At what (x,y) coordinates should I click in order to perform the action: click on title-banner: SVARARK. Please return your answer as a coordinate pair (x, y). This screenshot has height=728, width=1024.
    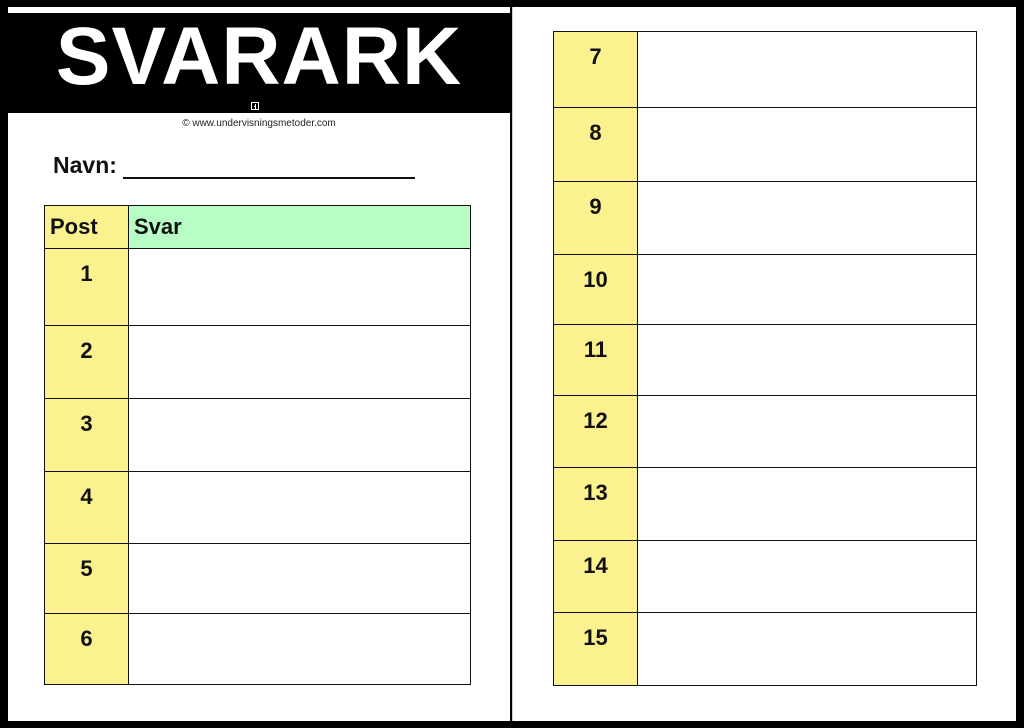
    Looking at the image, I should click on (259, 56).